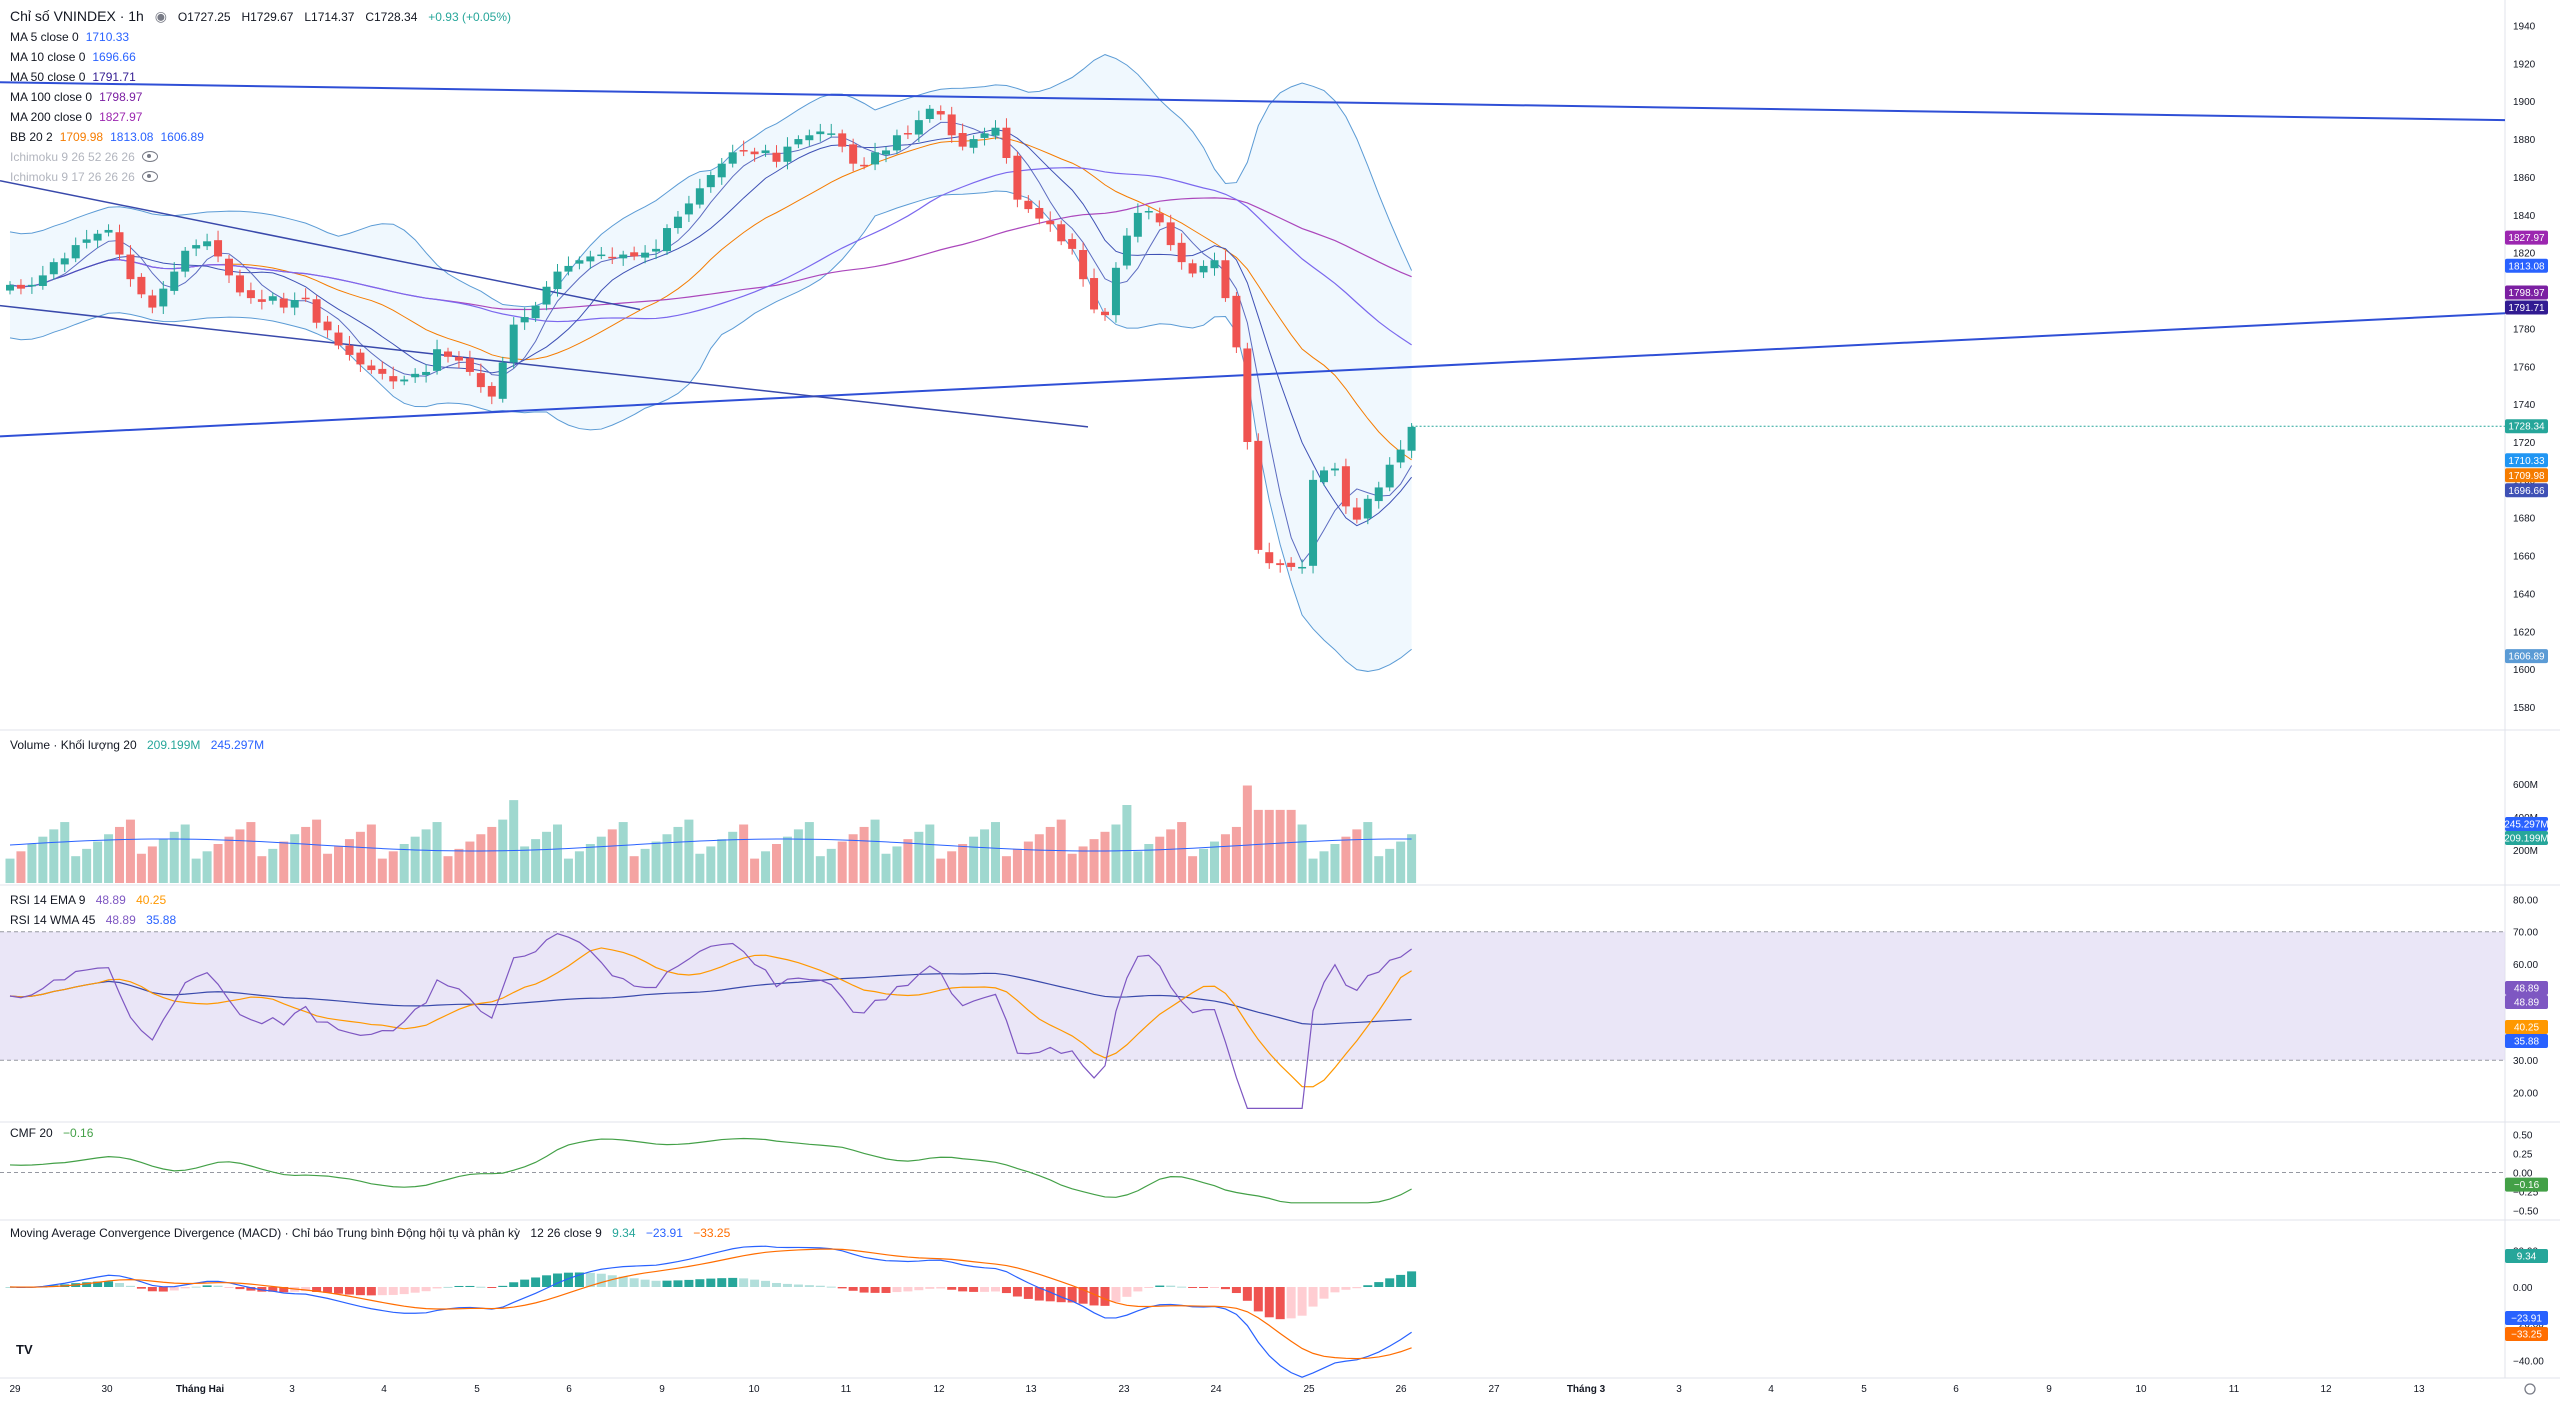  Describe the element at coordinates (140, 745) in the screenshot. I see `volume-legend: Volume · Khối lượng 20 209.199M 245.297M` at that location.